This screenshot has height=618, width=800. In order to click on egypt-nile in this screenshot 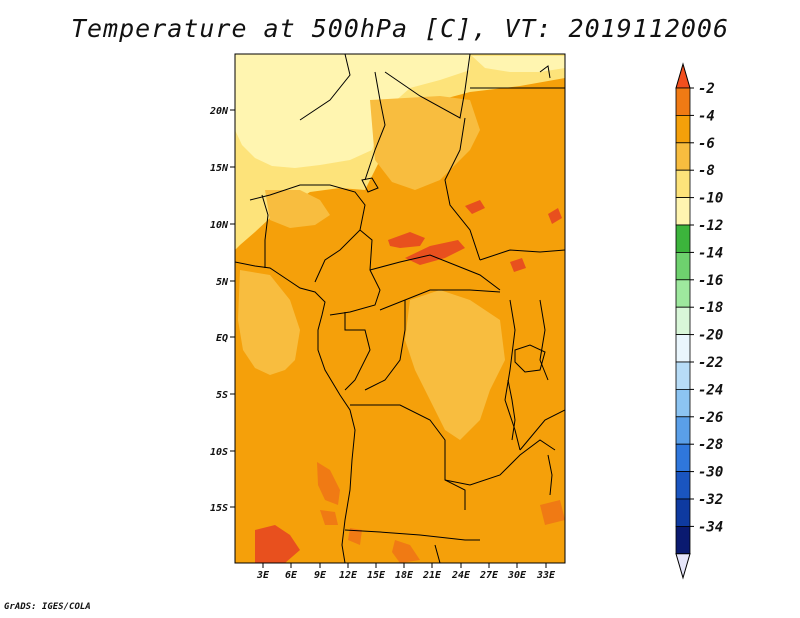, I will do `click(545, 72)`.